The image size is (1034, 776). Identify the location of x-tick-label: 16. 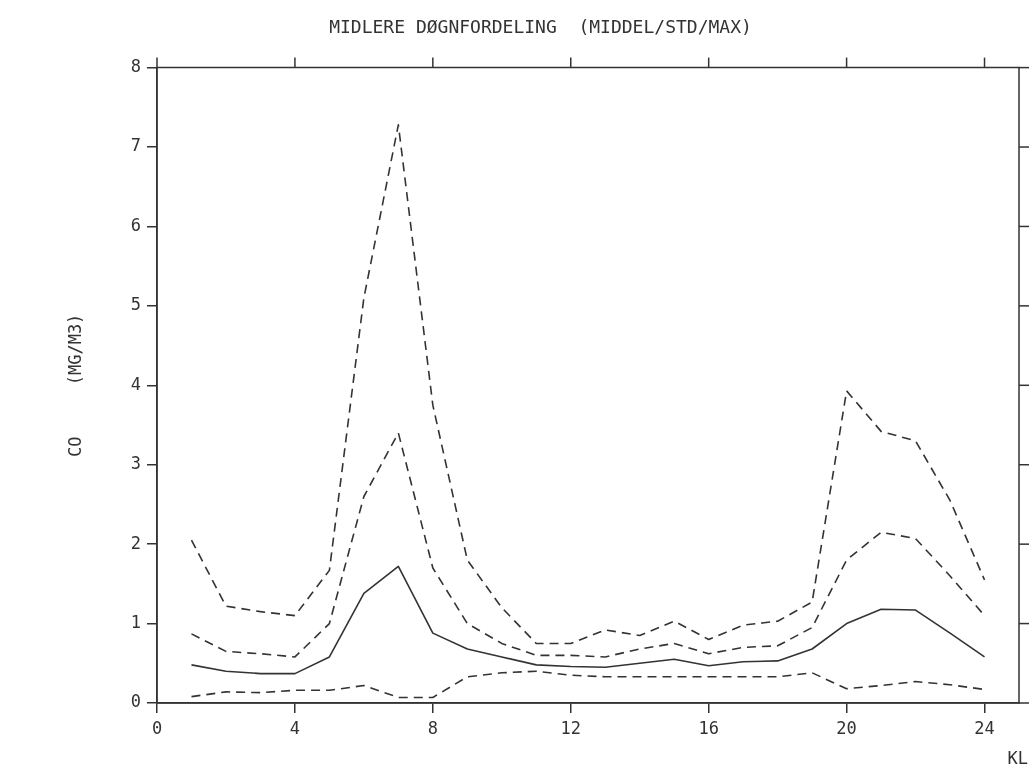
(708, 727).